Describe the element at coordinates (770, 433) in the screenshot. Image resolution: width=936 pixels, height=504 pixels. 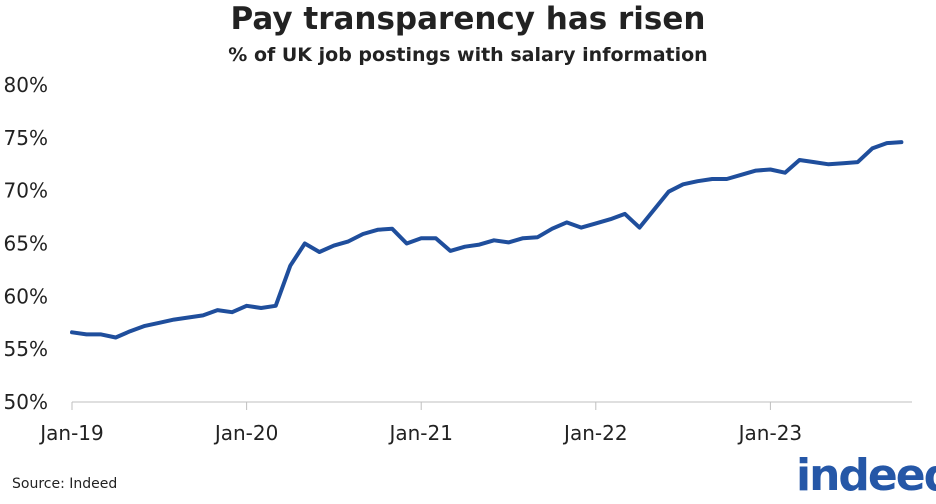
I see `x-tick-label: Jan-23` at that location.